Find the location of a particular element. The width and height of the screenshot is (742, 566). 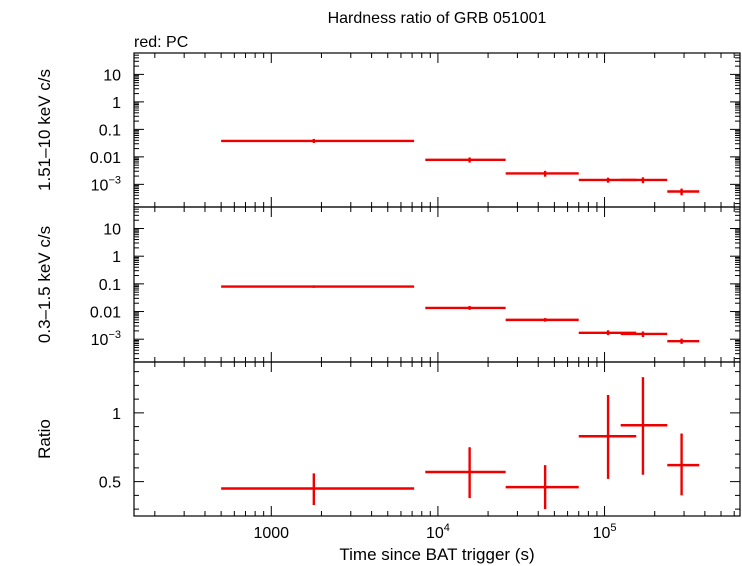

y-axis-label: 1.51–10 keV c/s is located at coordinates (44, 130).